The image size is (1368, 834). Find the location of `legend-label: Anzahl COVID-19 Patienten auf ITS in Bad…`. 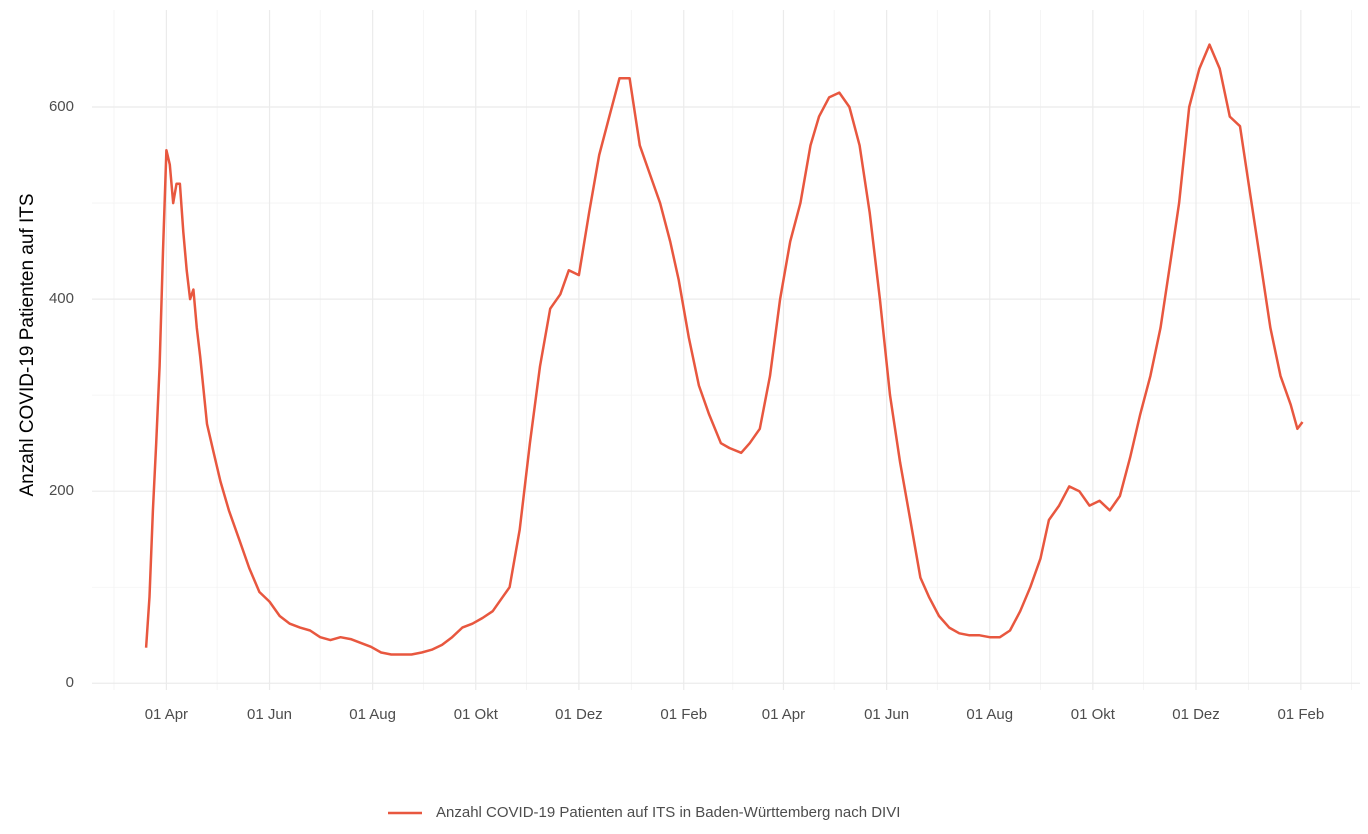

legend-label: Anzahl COVID-19 Patienten auf ITS in Bad… is located at coordinates (668, 812).